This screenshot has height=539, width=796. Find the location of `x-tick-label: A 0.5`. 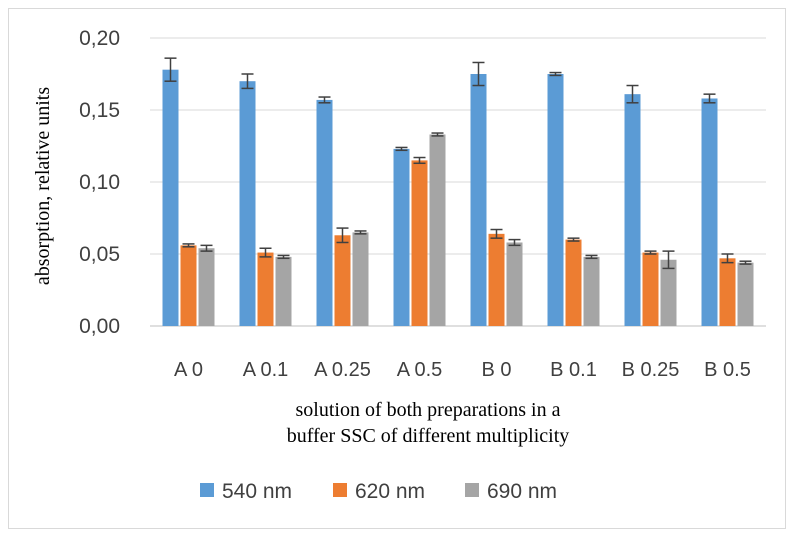

x-tick-label: A 0.5 is located at coordinates (420, 370).